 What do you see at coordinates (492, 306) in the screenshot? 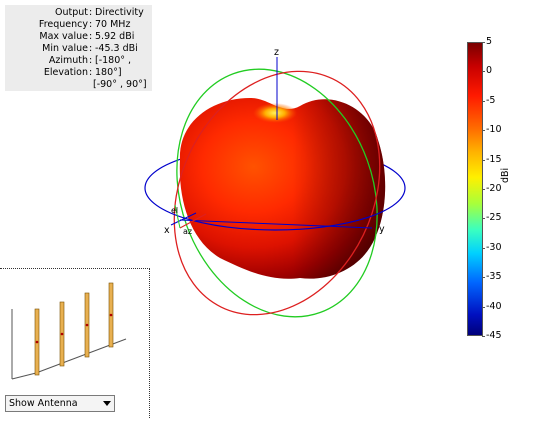
I see `colorbar-tick-label: -40` at bounding box center [492, 306].